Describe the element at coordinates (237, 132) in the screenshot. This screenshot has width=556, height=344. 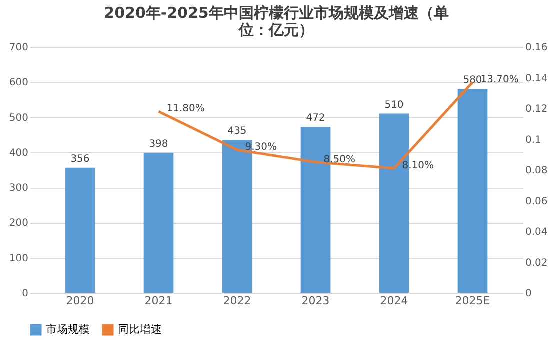
I see `data-label: 435` at that location.